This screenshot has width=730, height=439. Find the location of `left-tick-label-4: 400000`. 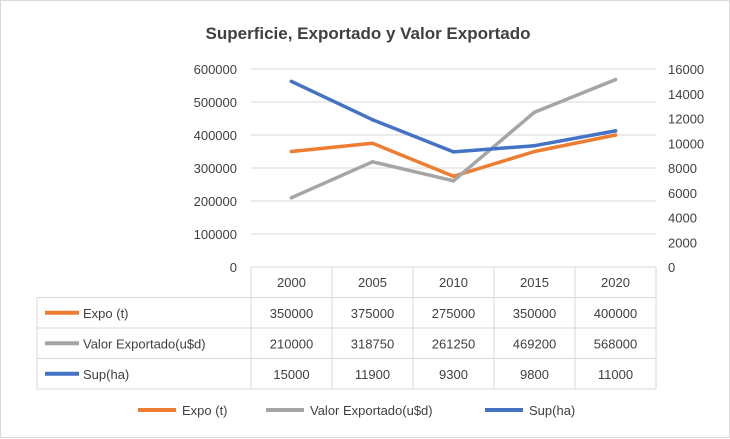

left-tick-label-4: 400000 is located at coordinates (215, 135).